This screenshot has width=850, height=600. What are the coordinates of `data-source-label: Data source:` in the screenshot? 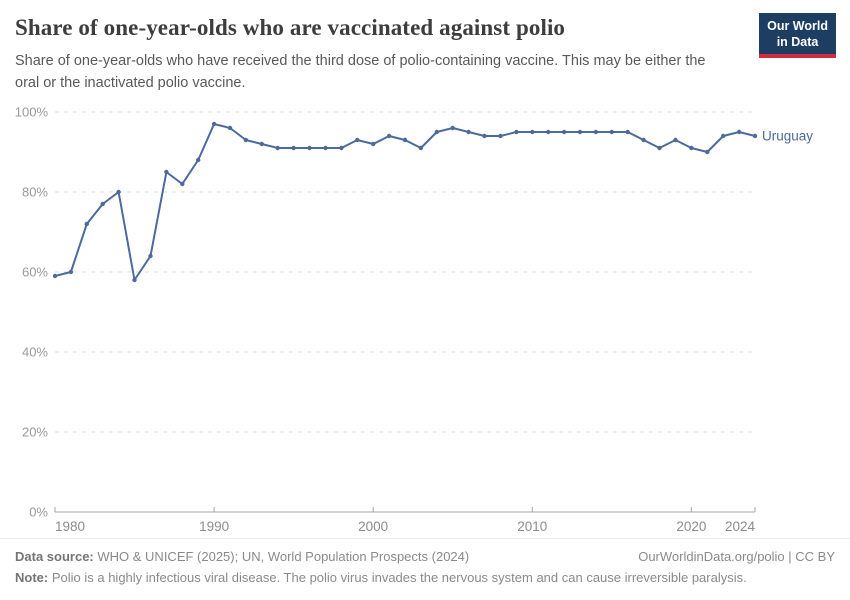 It's located at (54, 556).